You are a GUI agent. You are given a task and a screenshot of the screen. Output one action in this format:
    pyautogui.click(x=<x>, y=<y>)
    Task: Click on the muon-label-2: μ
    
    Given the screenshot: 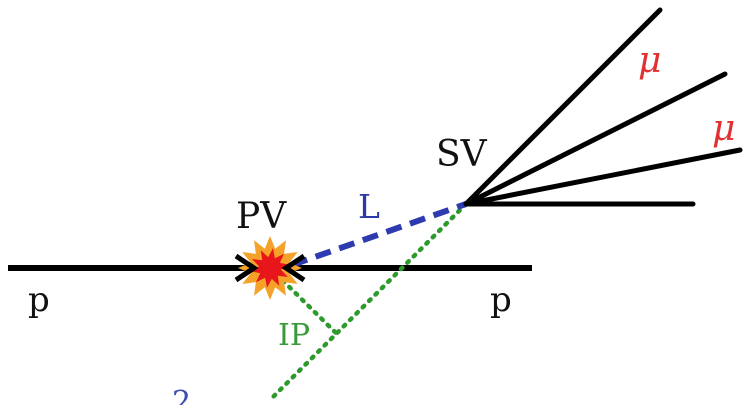 What is the action you would take?
    pyautogui.click(x=723, y=128)
    